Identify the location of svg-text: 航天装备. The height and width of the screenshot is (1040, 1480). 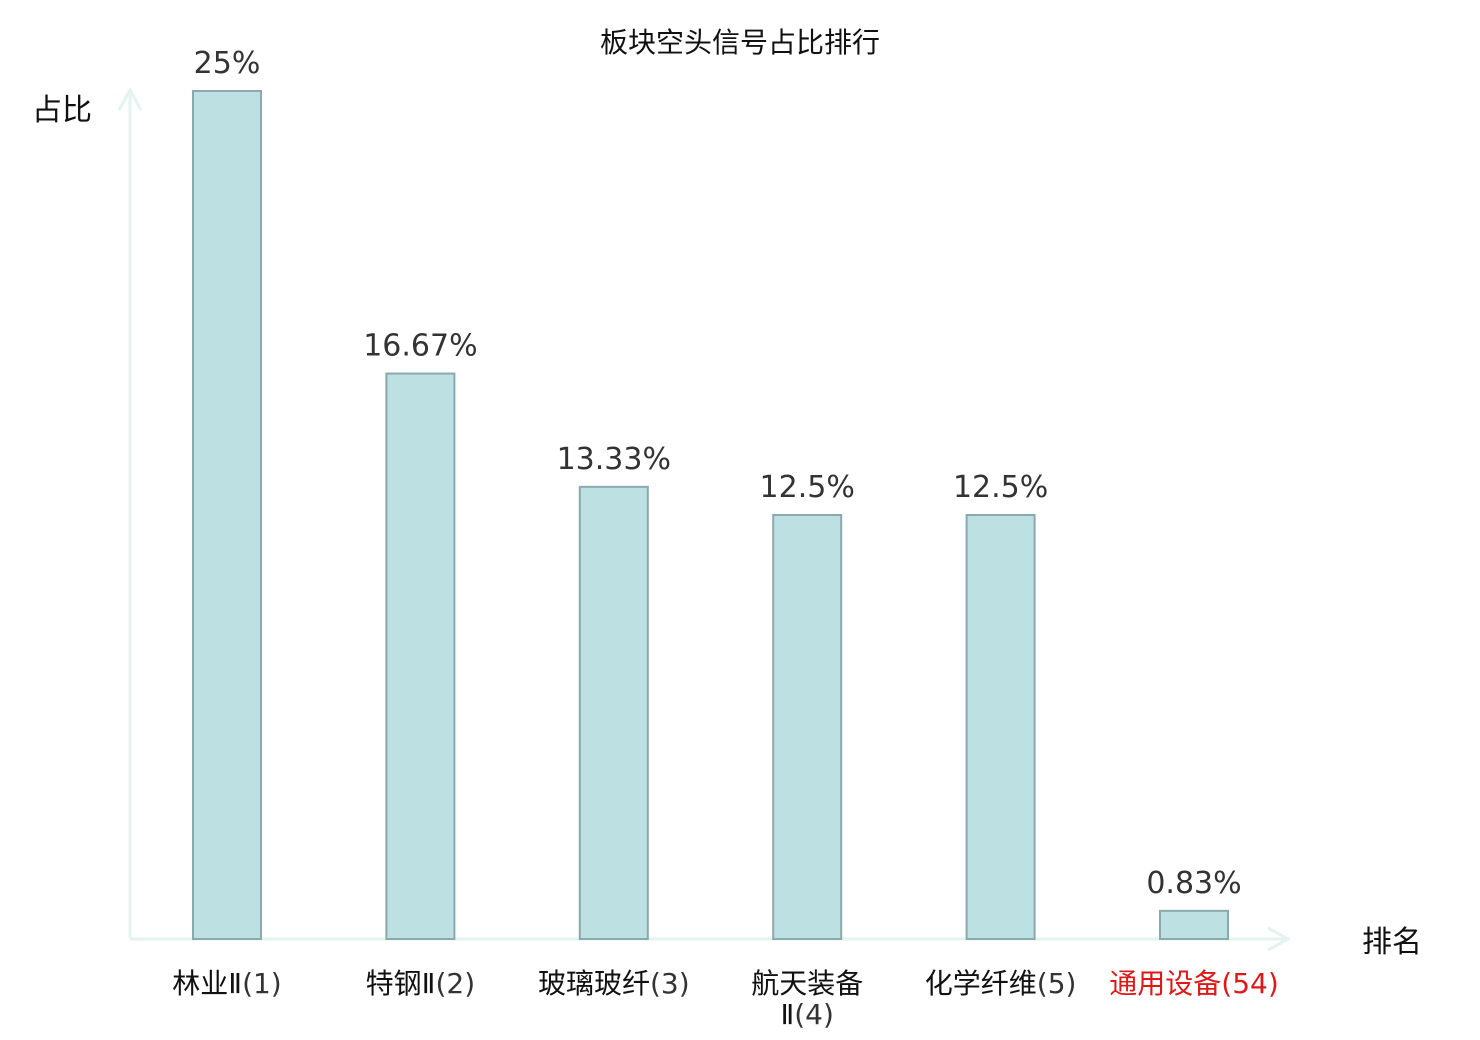
(807, 983).